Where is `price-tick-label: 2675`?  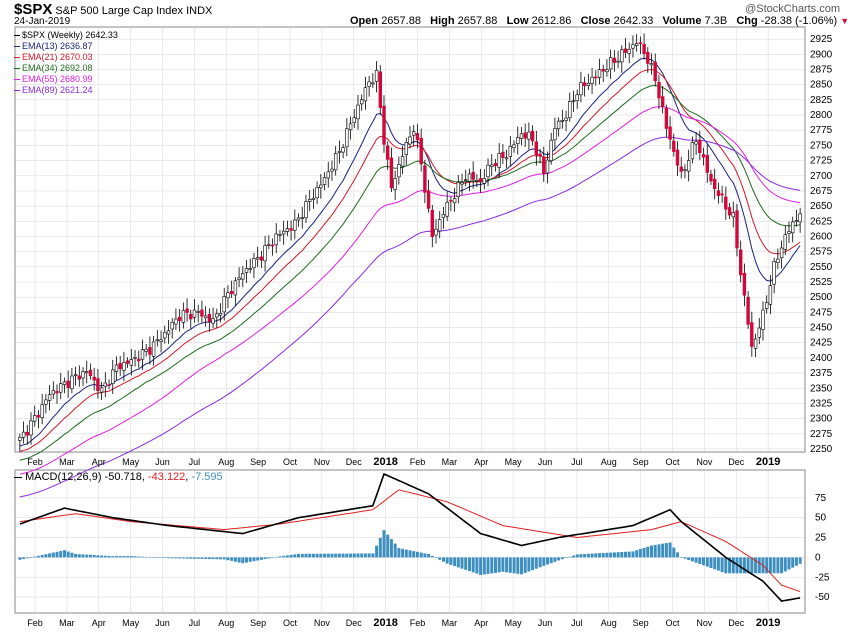 price-tick-label: 2675 is located at coordinates (821, 191).